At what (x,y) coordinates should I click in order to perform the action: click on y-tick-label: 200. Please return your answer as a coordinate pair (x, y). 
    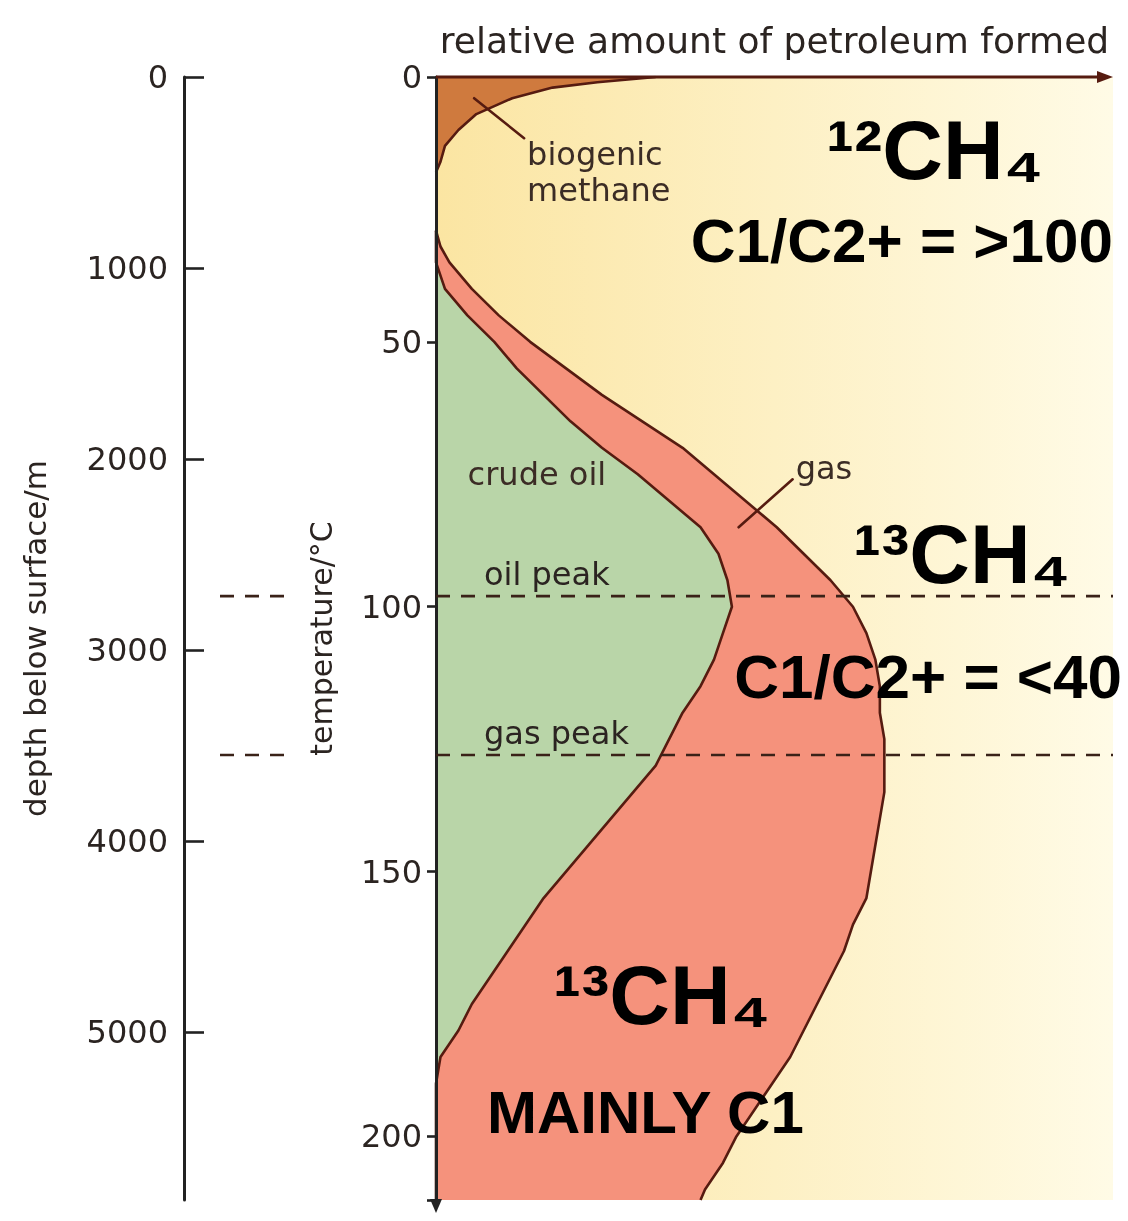
    Looking at the image, I should click on (391, 1136).